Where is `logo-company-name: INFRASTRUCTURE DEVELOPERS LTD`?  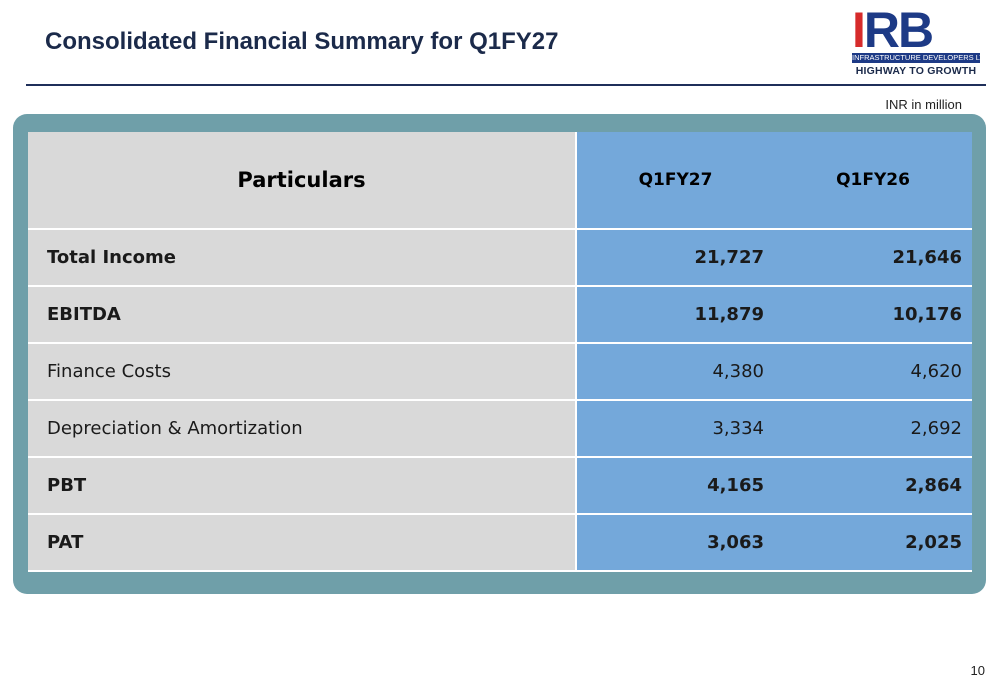
logo-company-name: INFRASTRUCTURE DEVELOPERS LTD is located at coordinates (916, 58).